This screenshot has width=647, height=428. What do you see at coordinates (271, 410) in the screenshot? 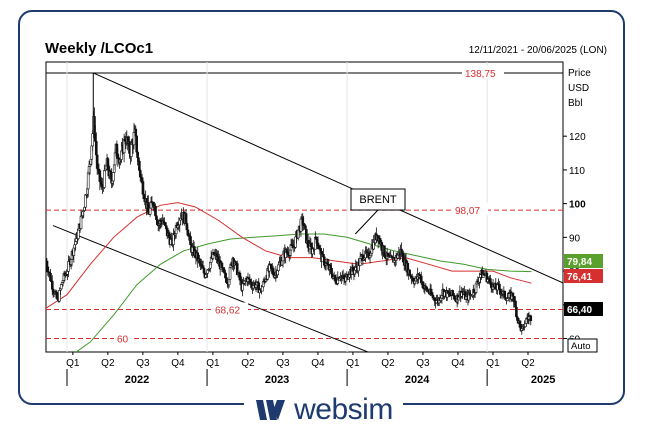
I see `websim-logo-icon` at bounding box center [271, 410].